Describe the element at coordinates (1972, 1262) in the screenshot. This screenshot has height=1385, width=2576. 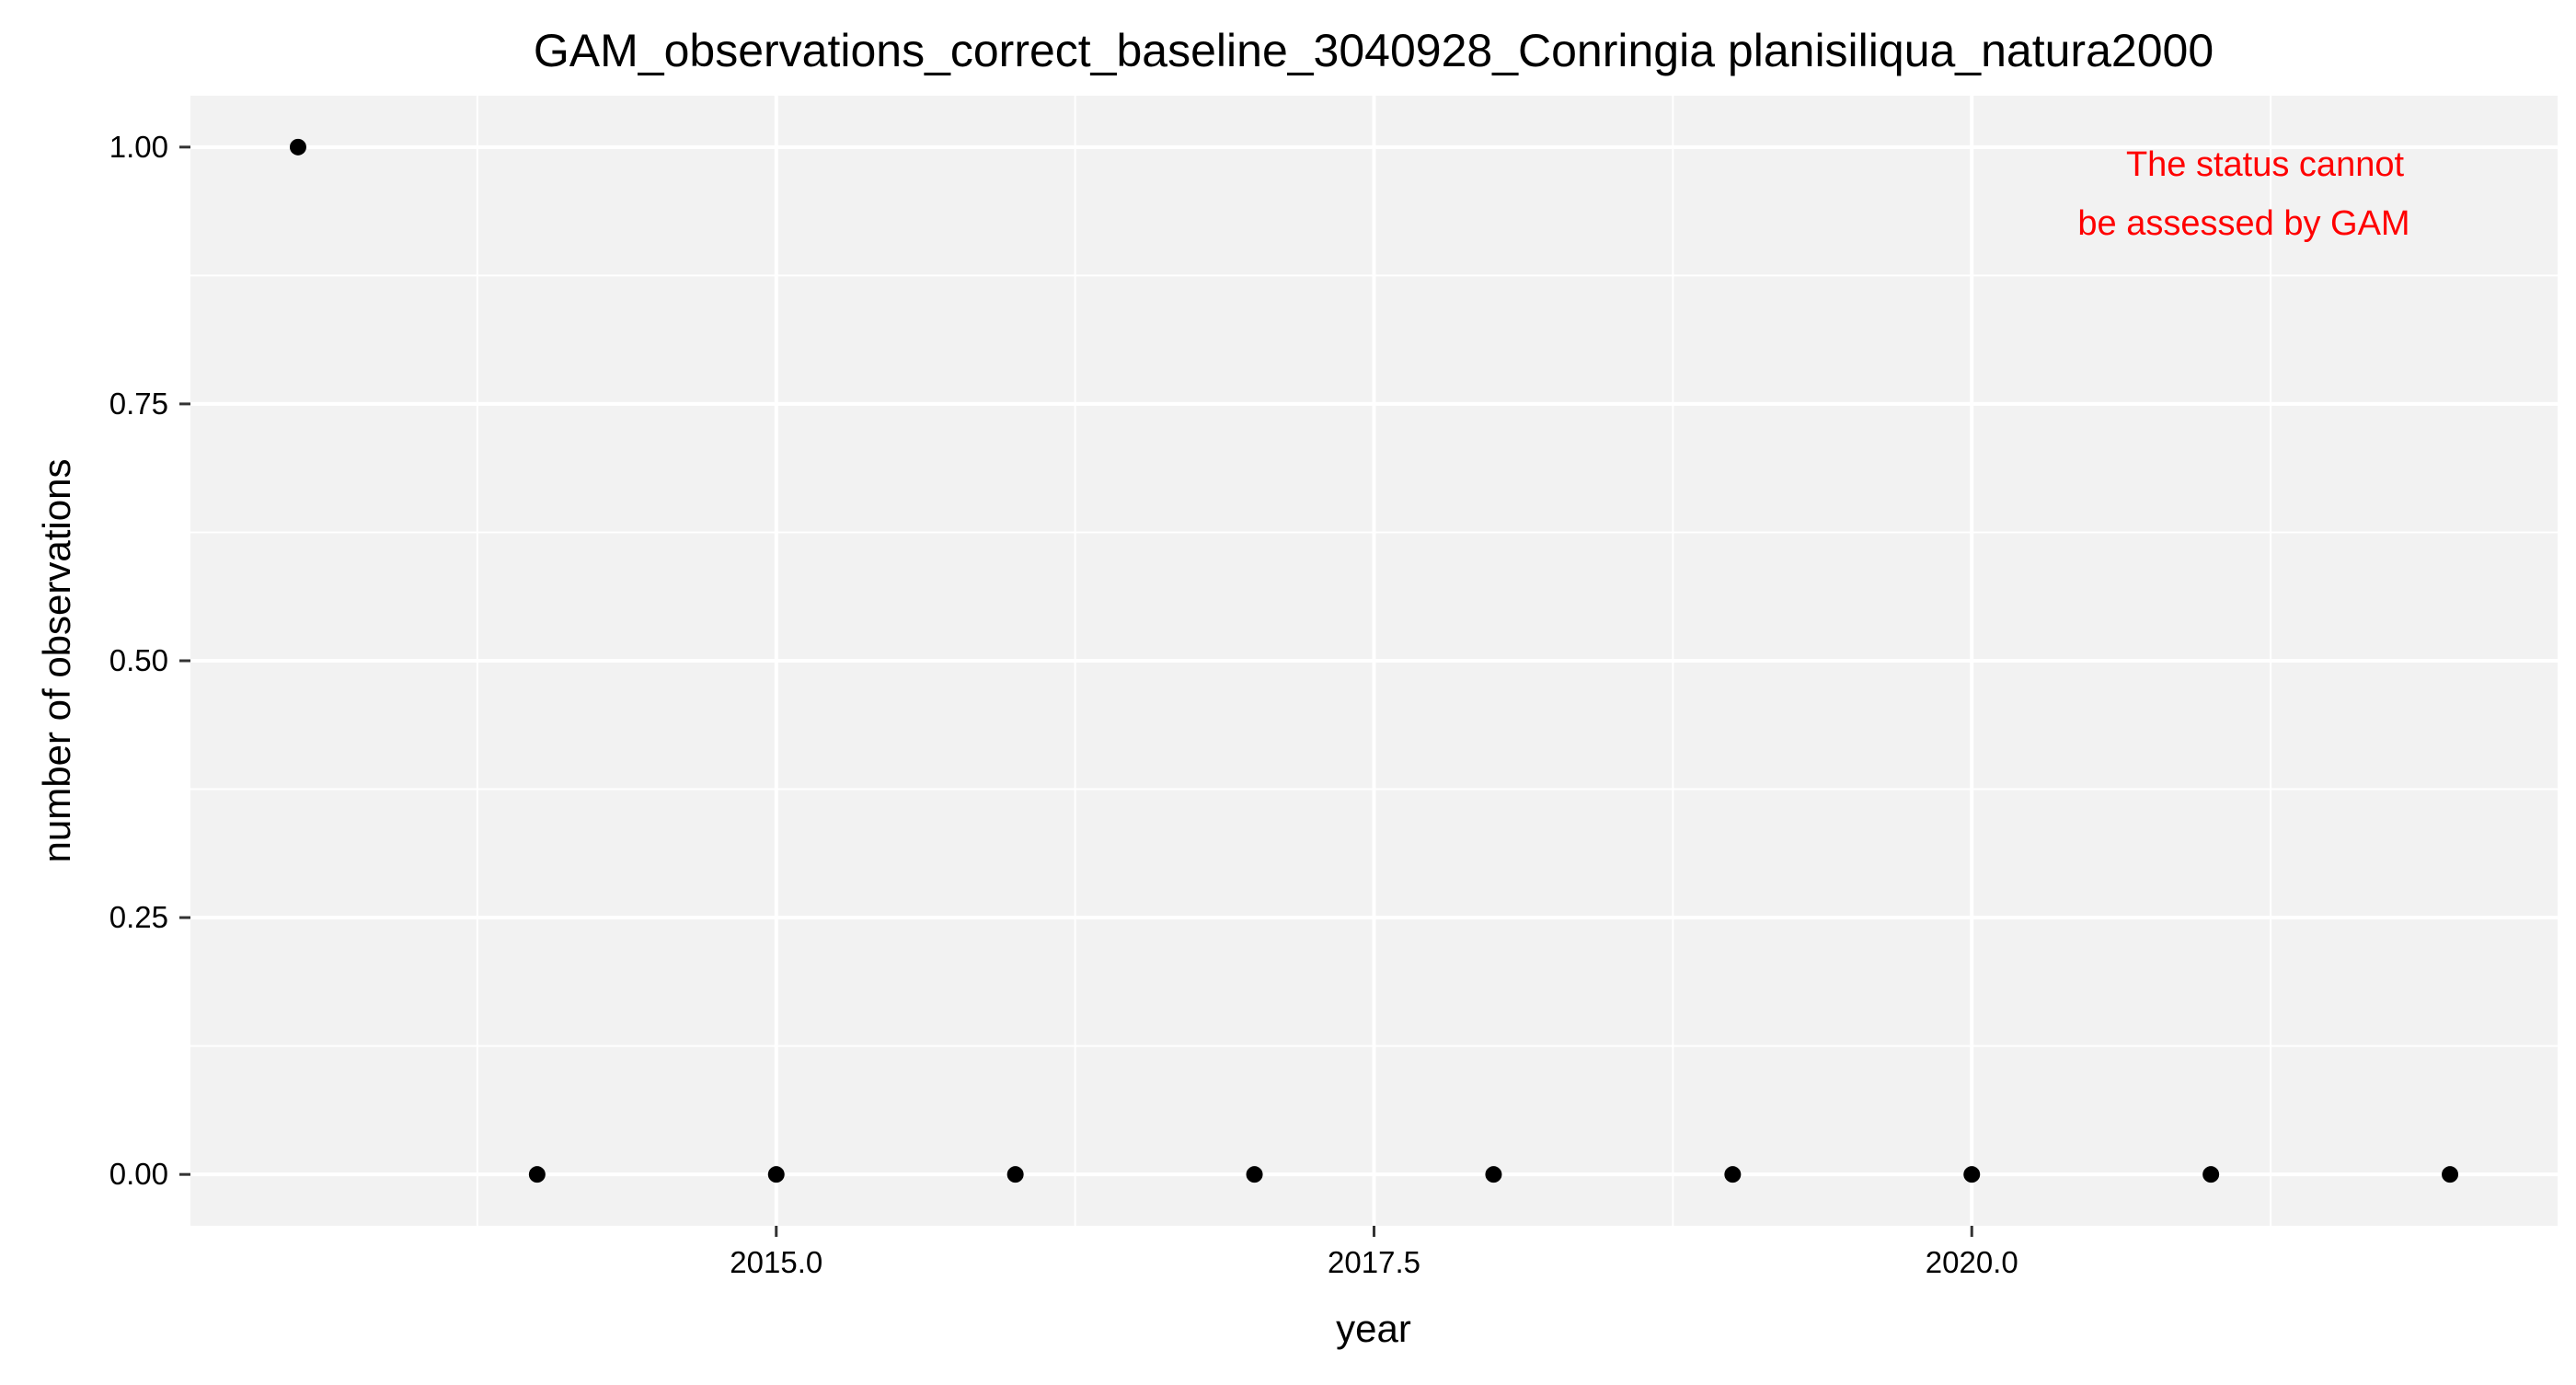
I see `x-tick-label: 2020.0` at that location.